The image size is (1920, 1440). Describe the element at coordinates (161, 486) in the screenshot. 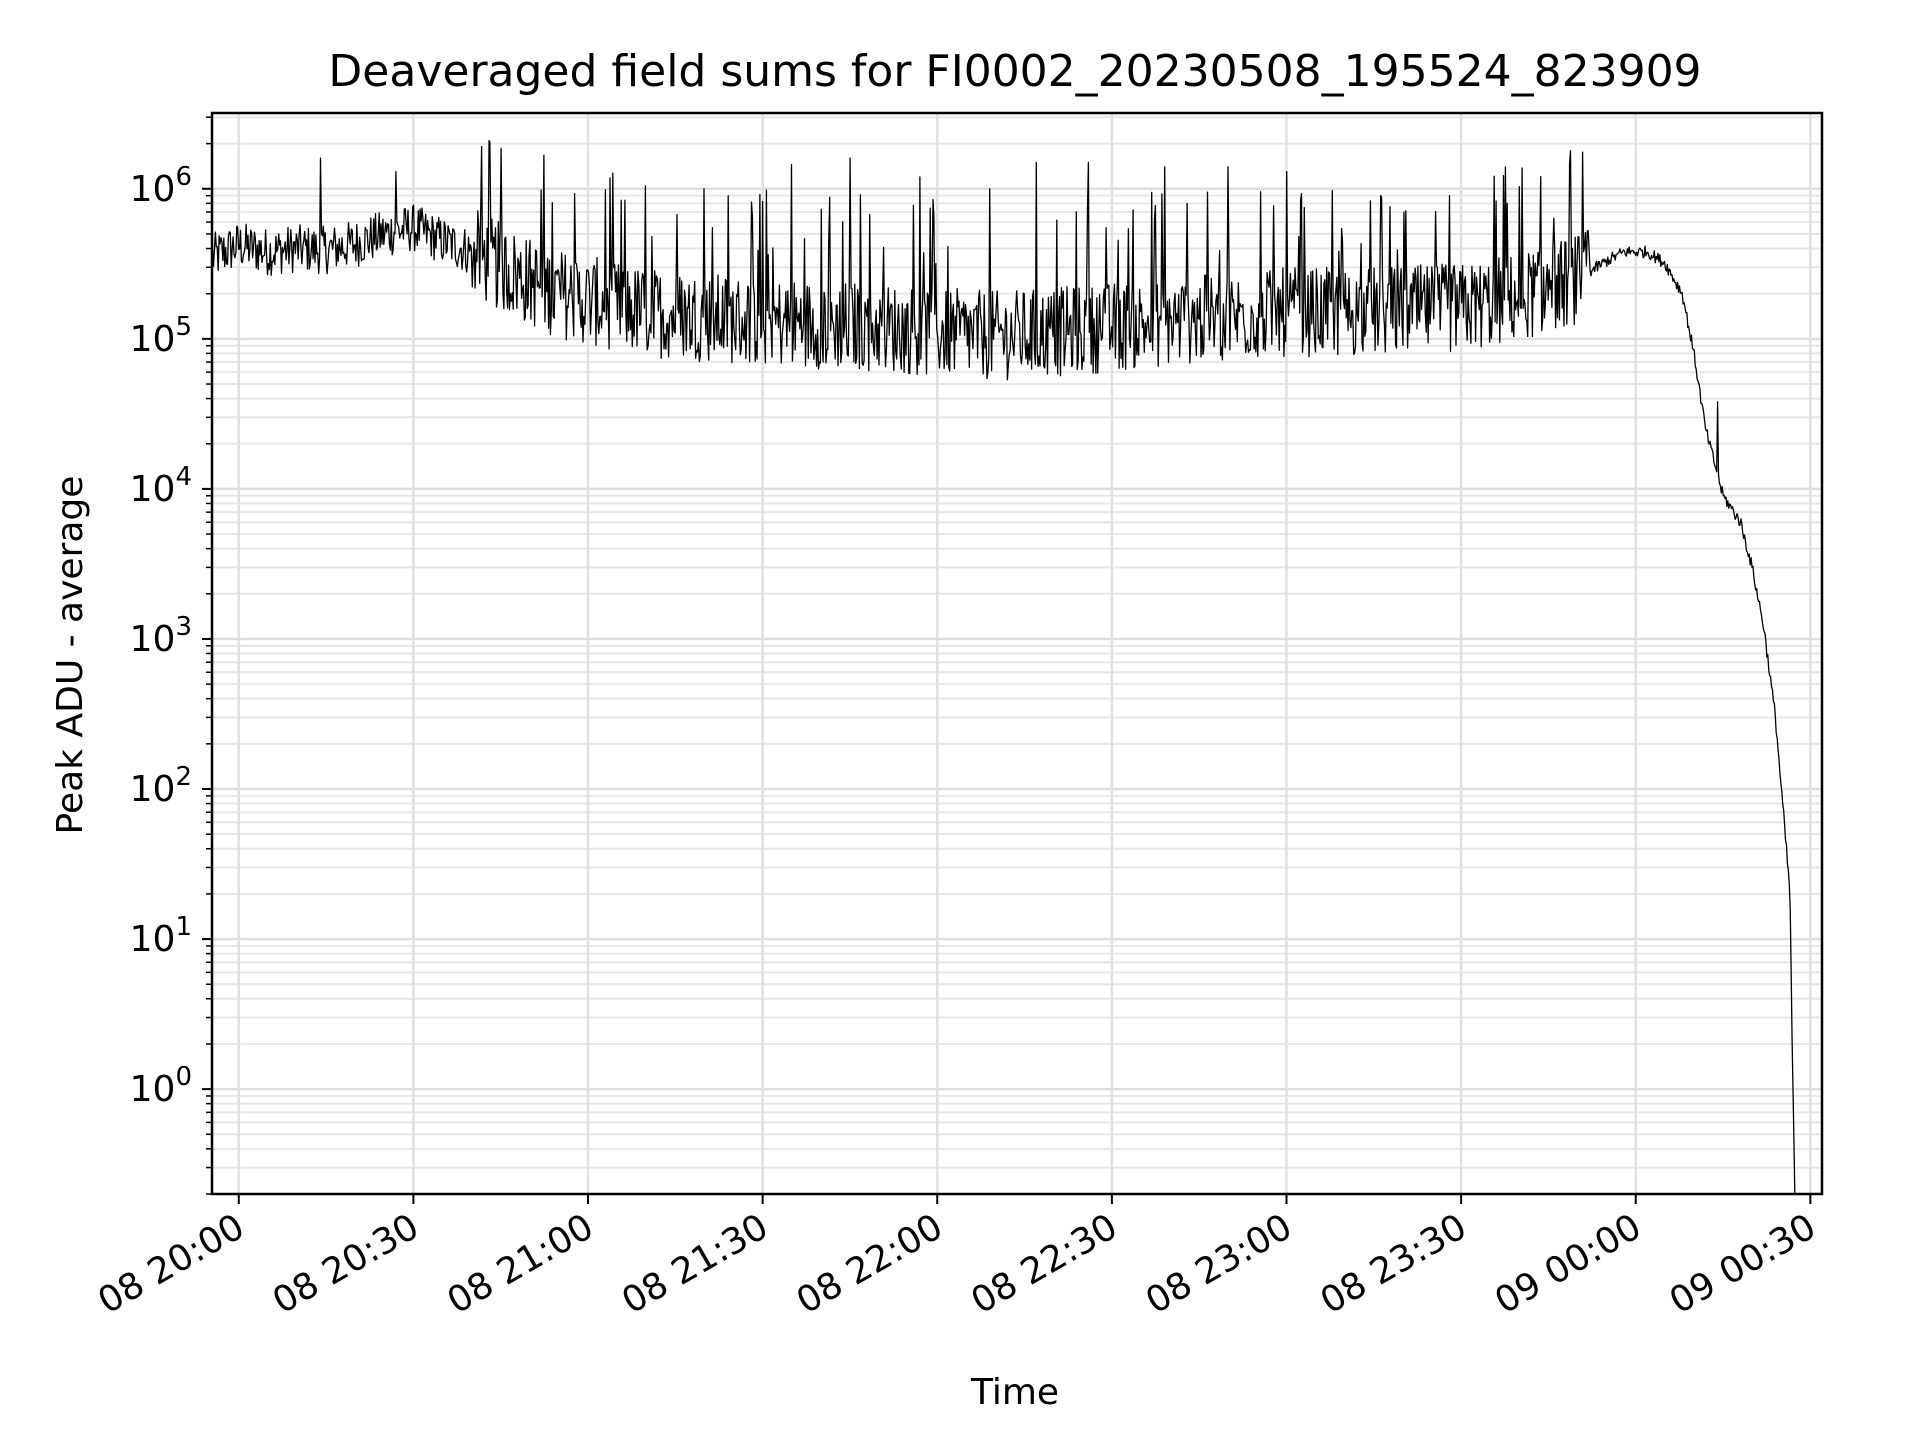

I see `y-tick-label: 10⁴` at that location.